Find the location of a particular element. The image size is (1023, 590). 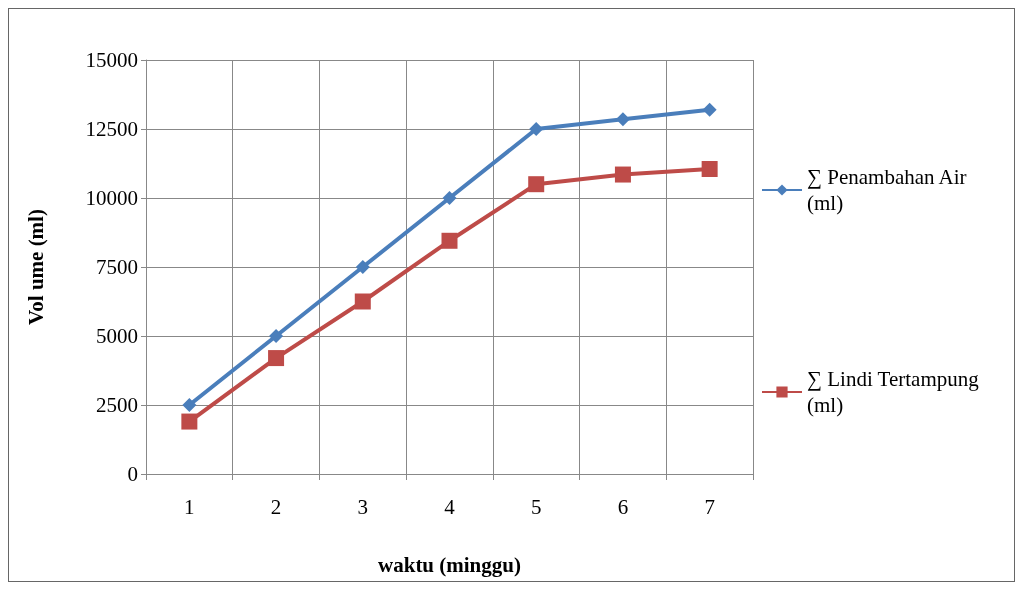

x-tick-label: 4 is located at coordinates (450, 506).